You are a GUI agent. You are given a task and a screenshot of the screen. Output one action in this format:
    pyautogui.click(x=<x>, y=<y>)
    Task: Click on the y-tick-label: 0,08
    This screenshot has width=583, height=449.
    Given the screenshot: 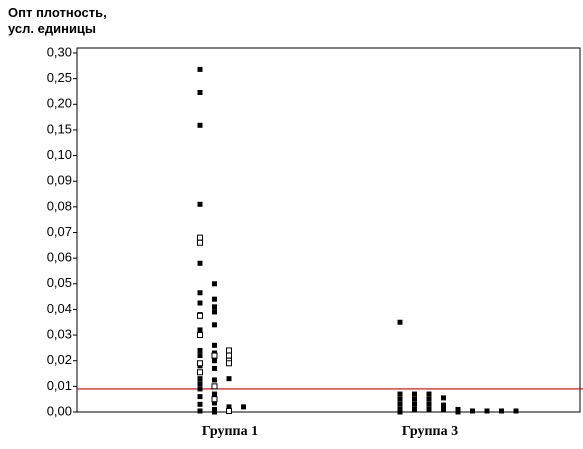 What is the action you would take?
    pyautogui.click(x=59, y=205)
    